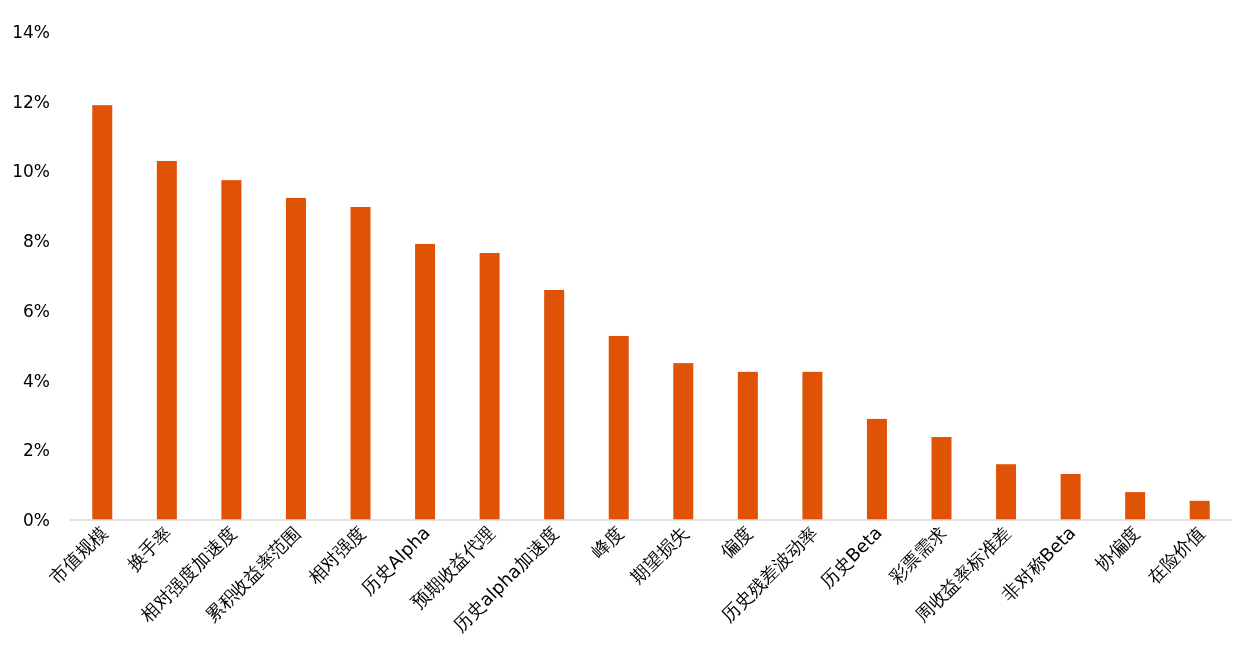  Describe the element at coordinates (36, 241) in the screenshot. I see `y-tick-label: 8%` at that location.